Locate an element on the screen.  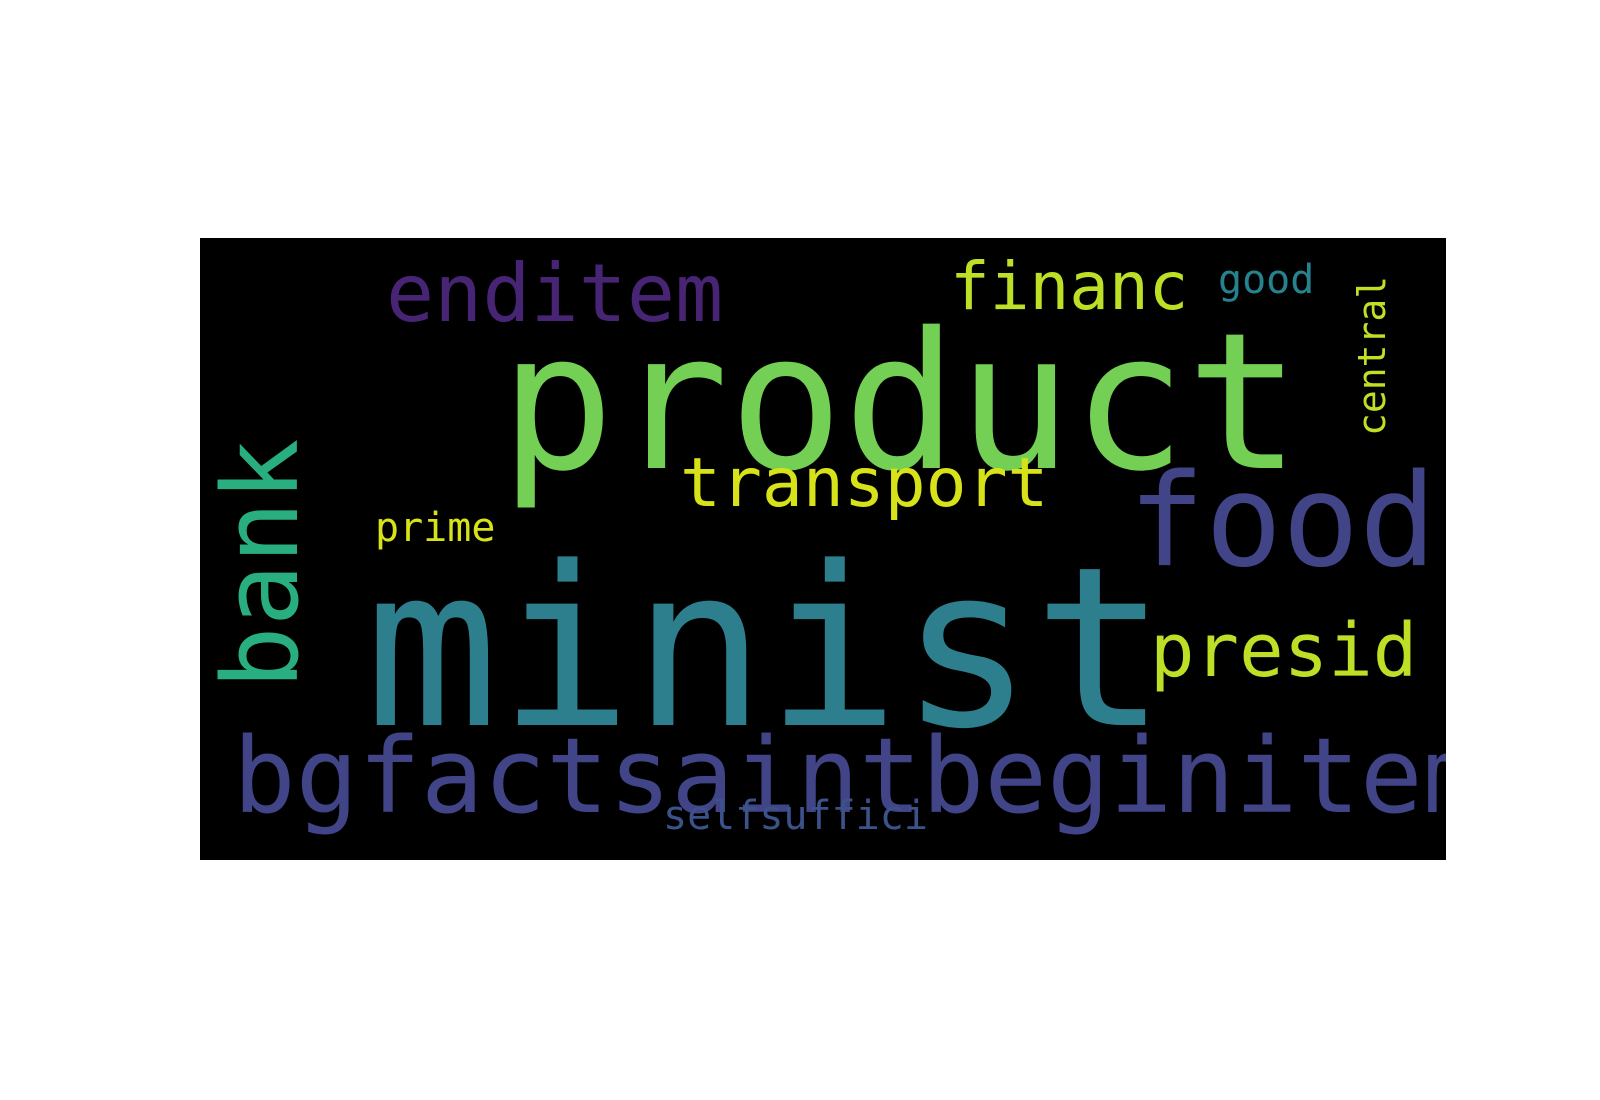
word-bgfactsaintbeginitem: bgfactsaintbeginitem is located at coordinates (839, 776).